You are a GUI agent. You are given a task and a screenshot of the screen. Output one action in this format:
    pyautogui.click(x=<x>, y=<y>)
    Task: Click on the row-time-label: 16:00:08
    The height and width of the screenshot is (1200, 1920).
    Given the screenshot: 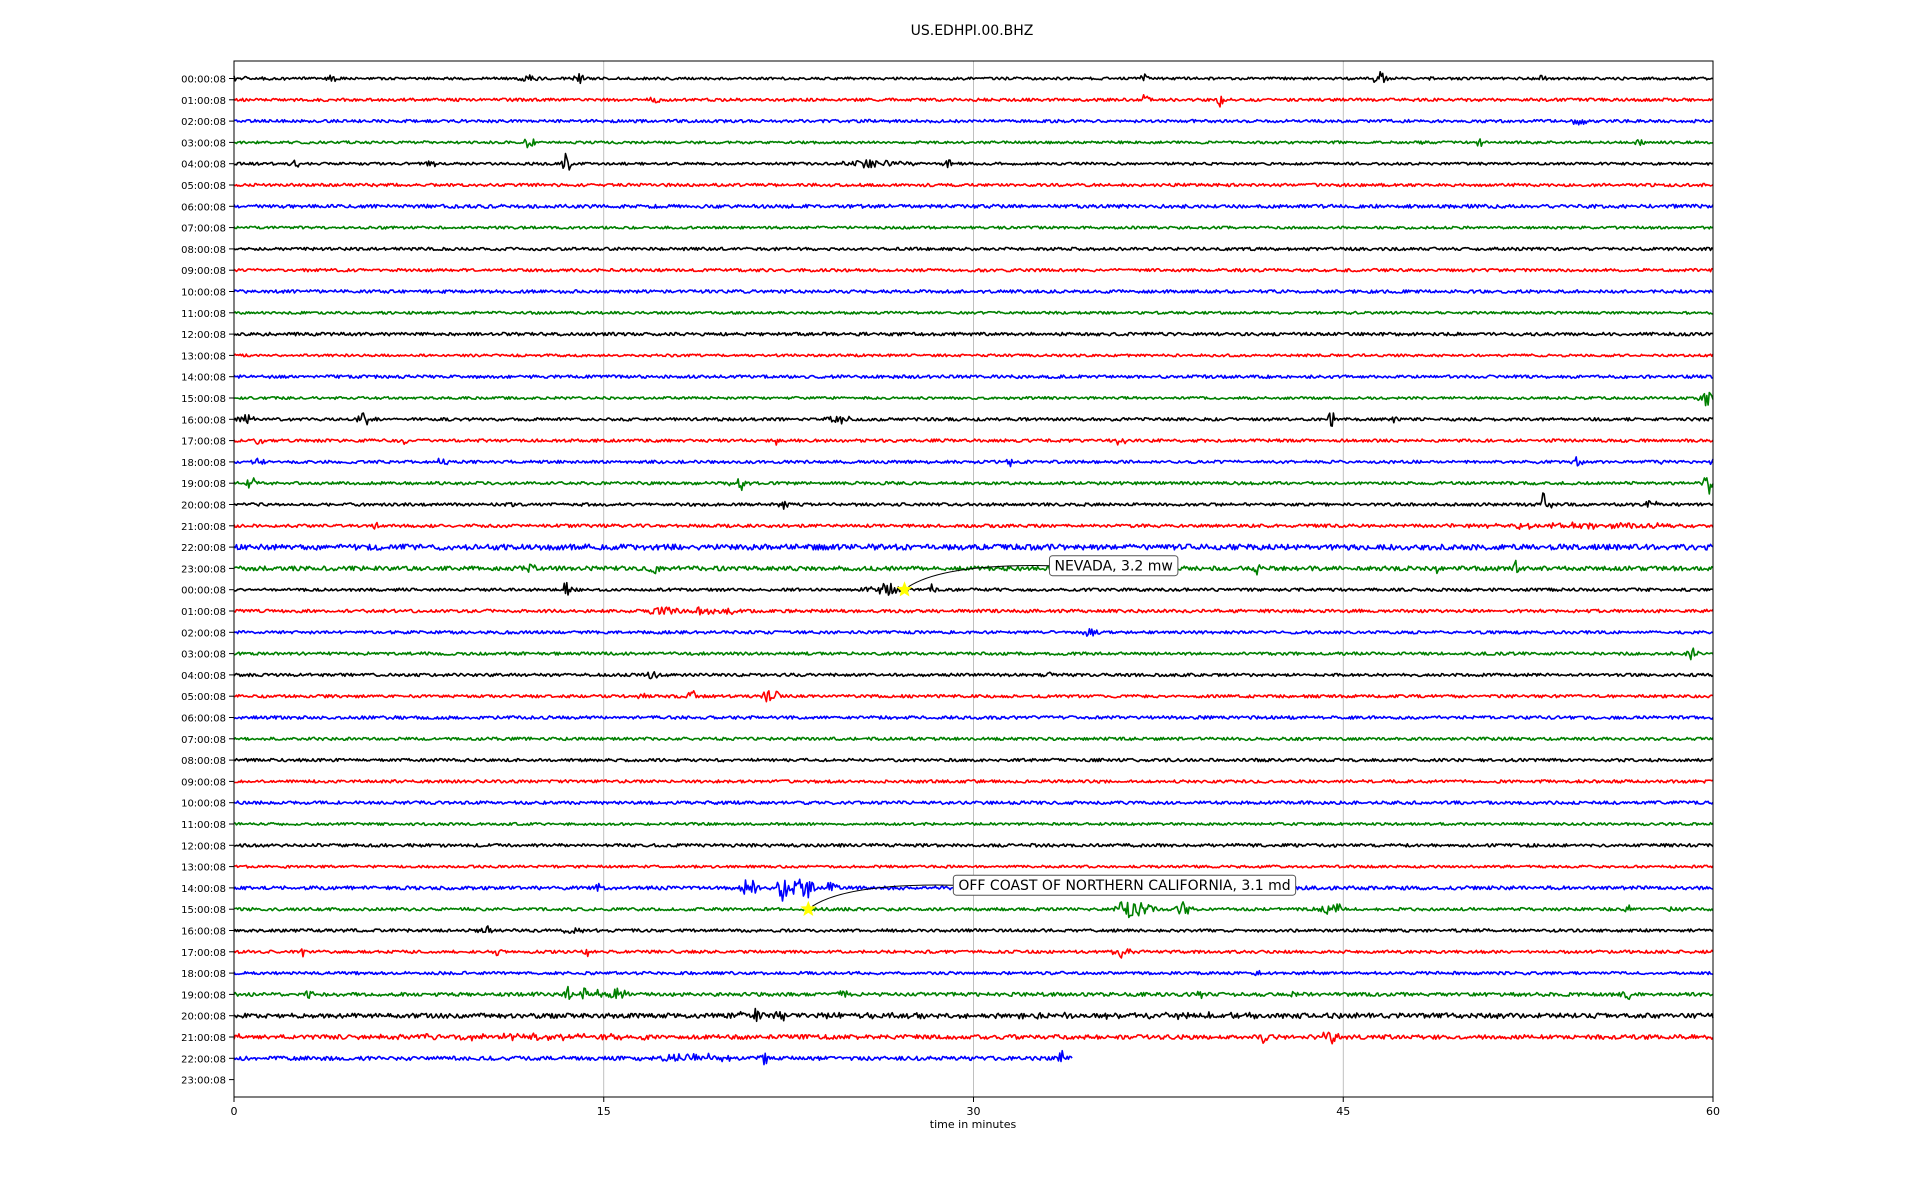 What is the action you would take?
    pyautogui.click(x=203, y=932)
    